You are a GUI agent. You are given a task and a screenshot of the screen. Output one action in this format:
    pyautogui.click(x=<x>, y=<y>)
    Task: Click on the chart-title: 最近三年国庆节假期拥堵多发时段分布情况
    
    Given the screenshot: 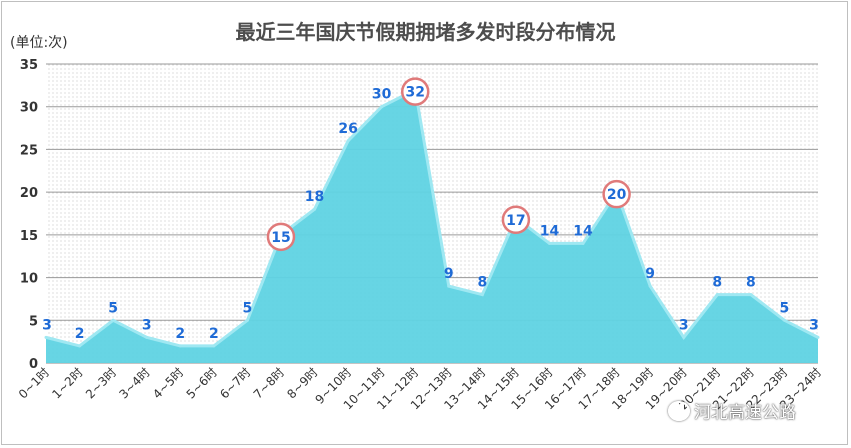 What is the action you would take?
    pyautogui.click(x=425, y=32)
    